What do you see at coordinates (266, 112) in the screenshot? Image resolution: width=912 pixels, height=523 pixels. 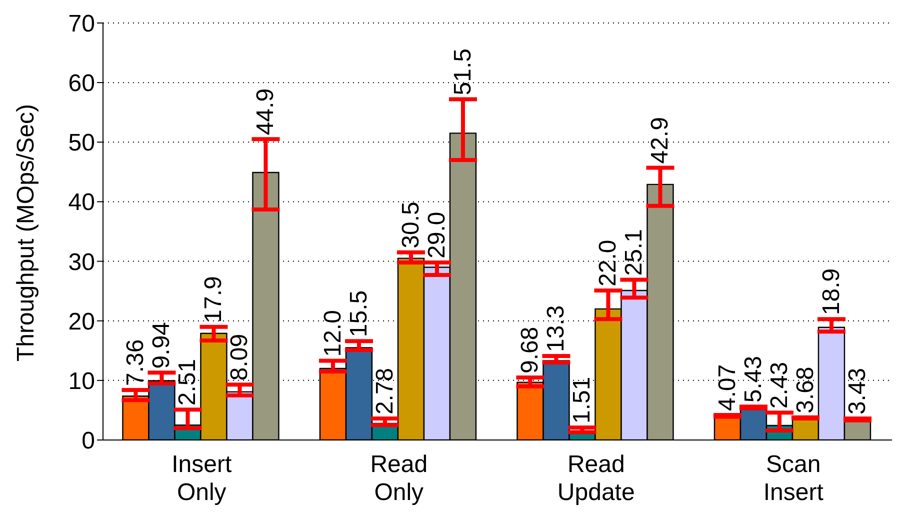 I see `data-label: 44.9` at bounding box center [266, 112].